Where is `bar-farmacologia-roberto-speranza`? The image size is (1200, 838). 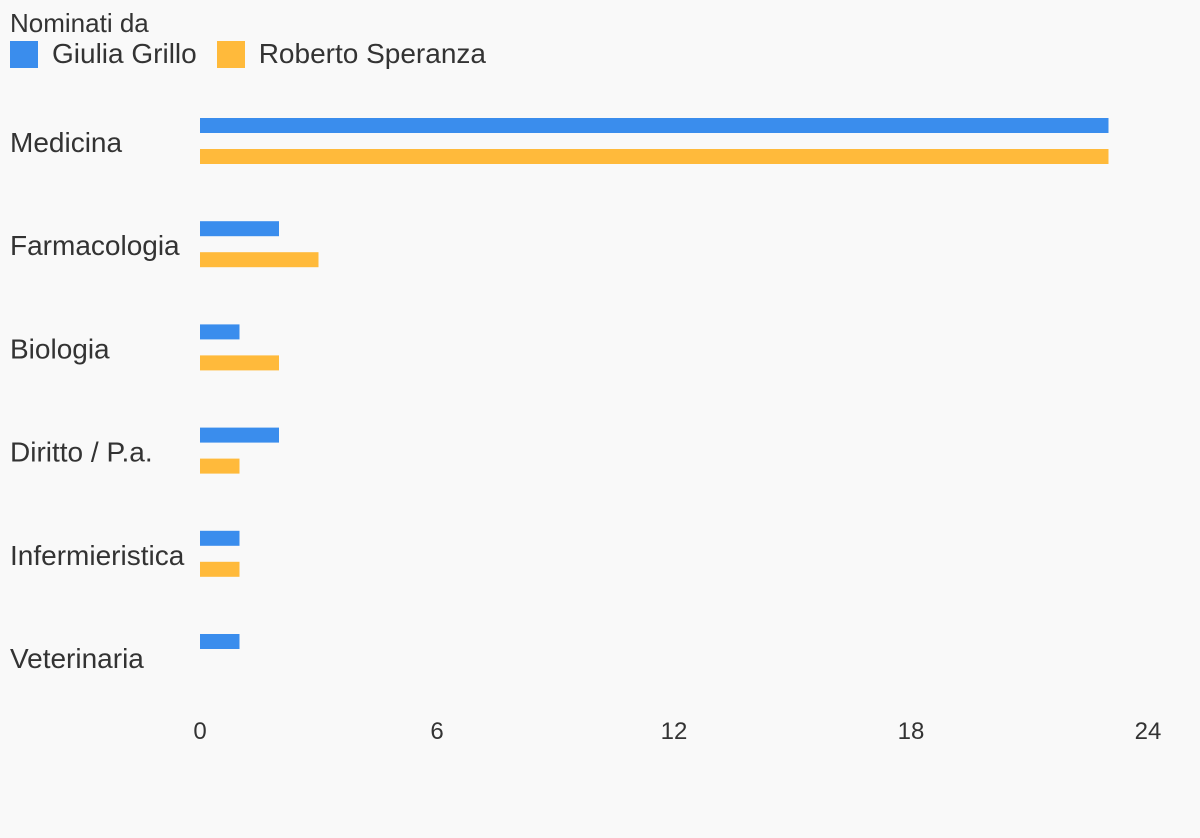
bar-farmacologia-roberto-speranza is located at coordinates (259, 260).